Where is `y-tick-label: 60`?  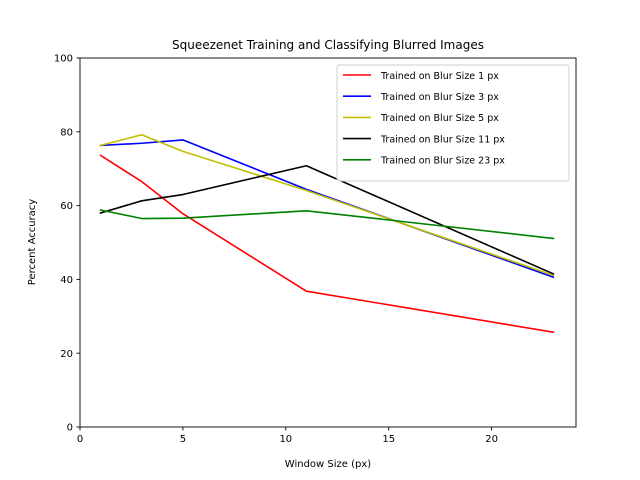
y-tick-label: 60 is located at coordinates (66, 206).